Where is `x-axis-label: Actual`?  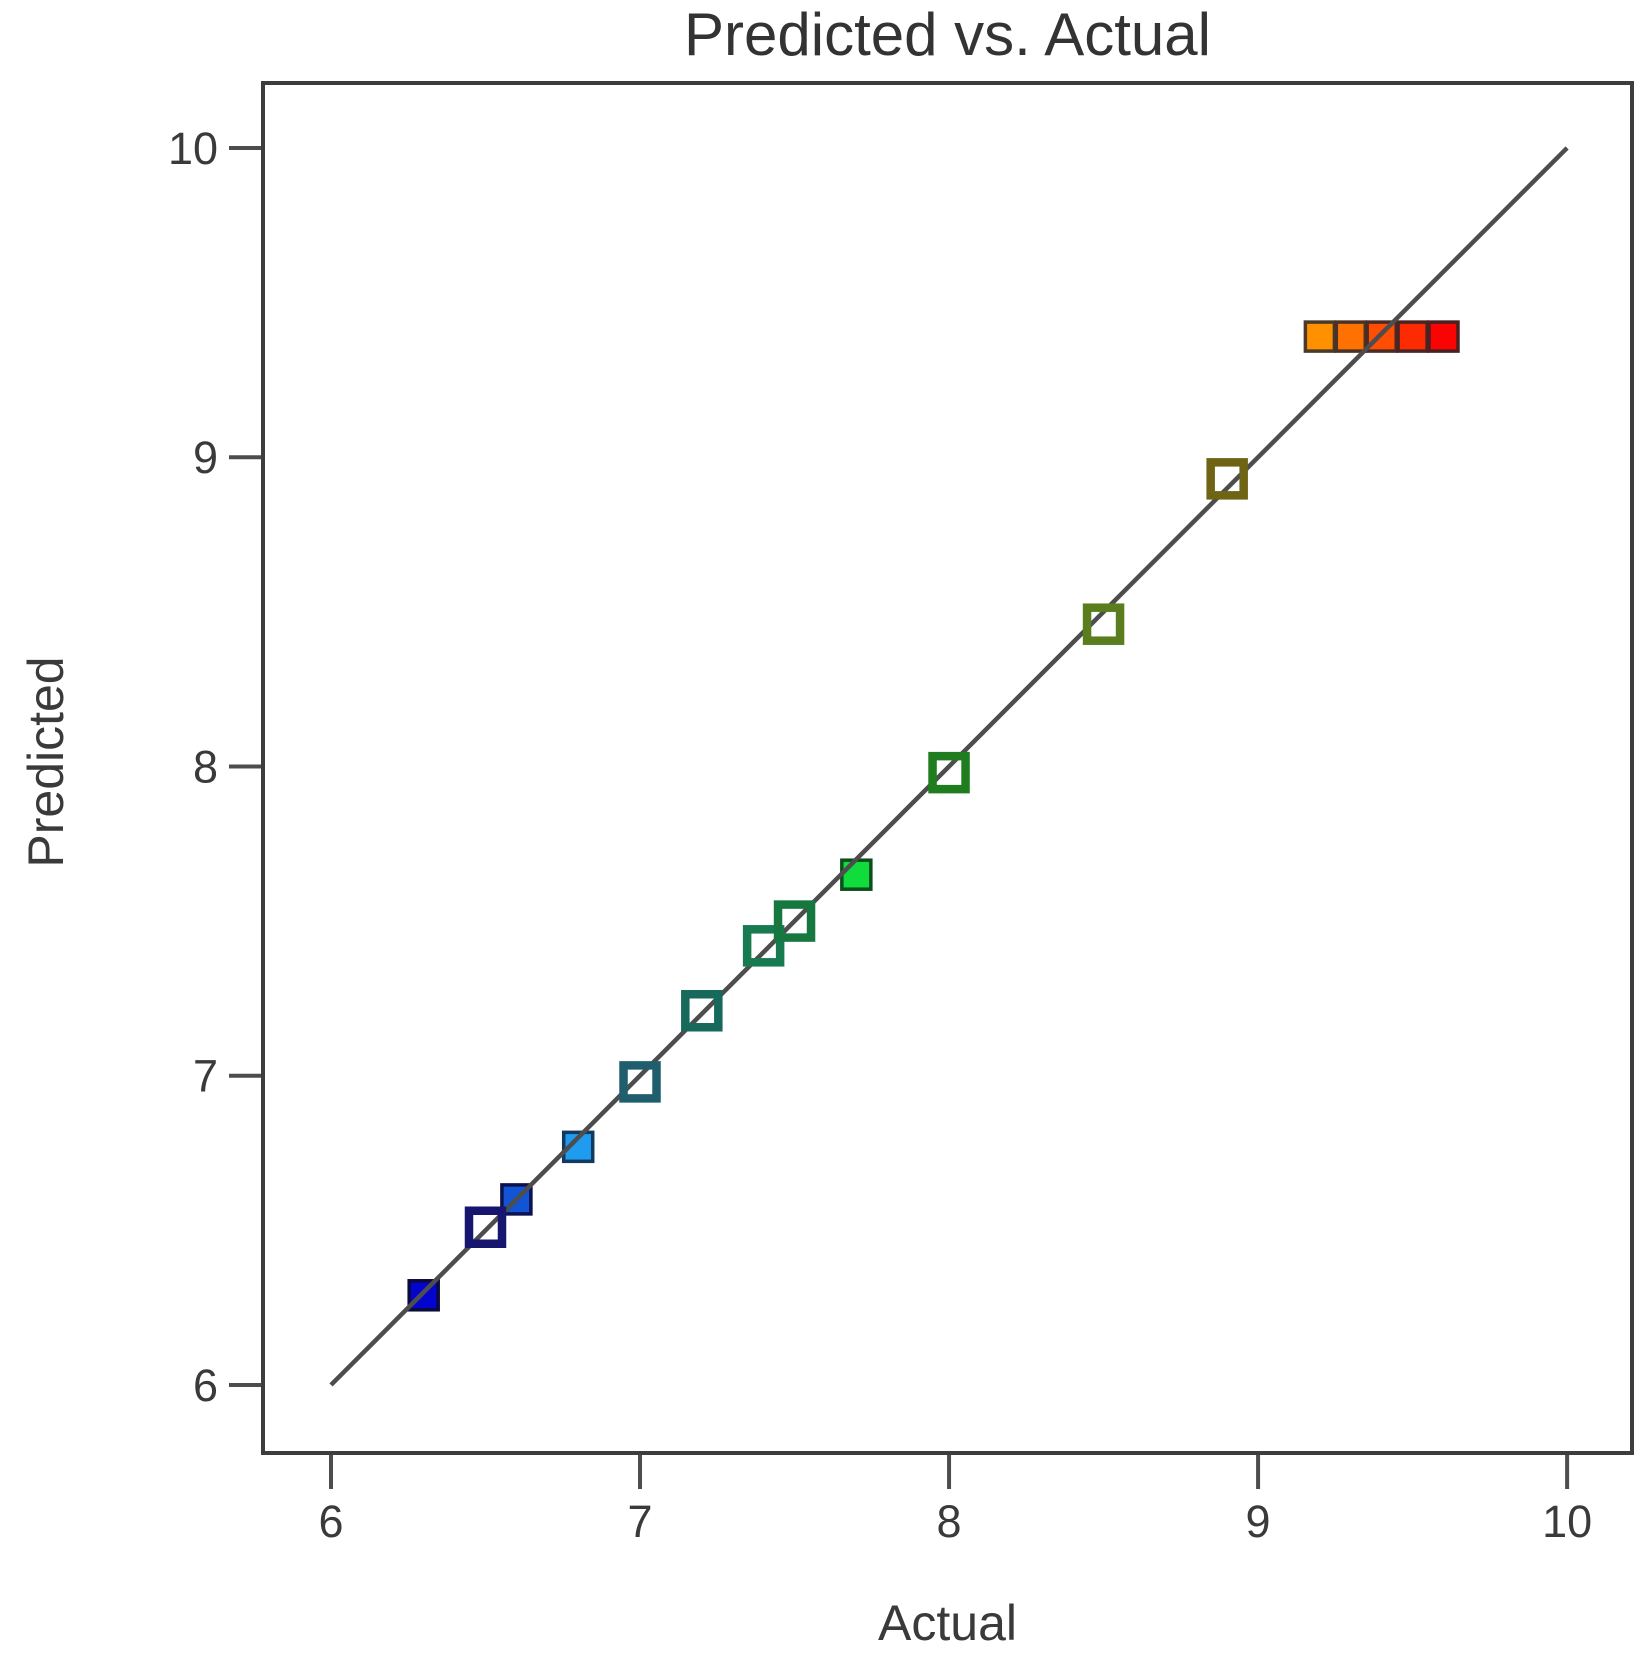
x-axis-label: Actual is located at coordinates (947, 1623).